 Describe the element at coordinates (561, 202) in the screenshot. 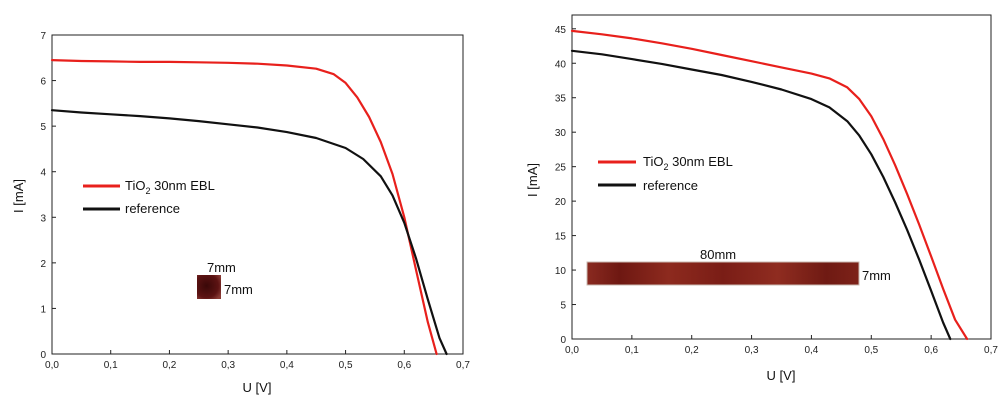

I see `y-tick-label-right: 20` at that location.